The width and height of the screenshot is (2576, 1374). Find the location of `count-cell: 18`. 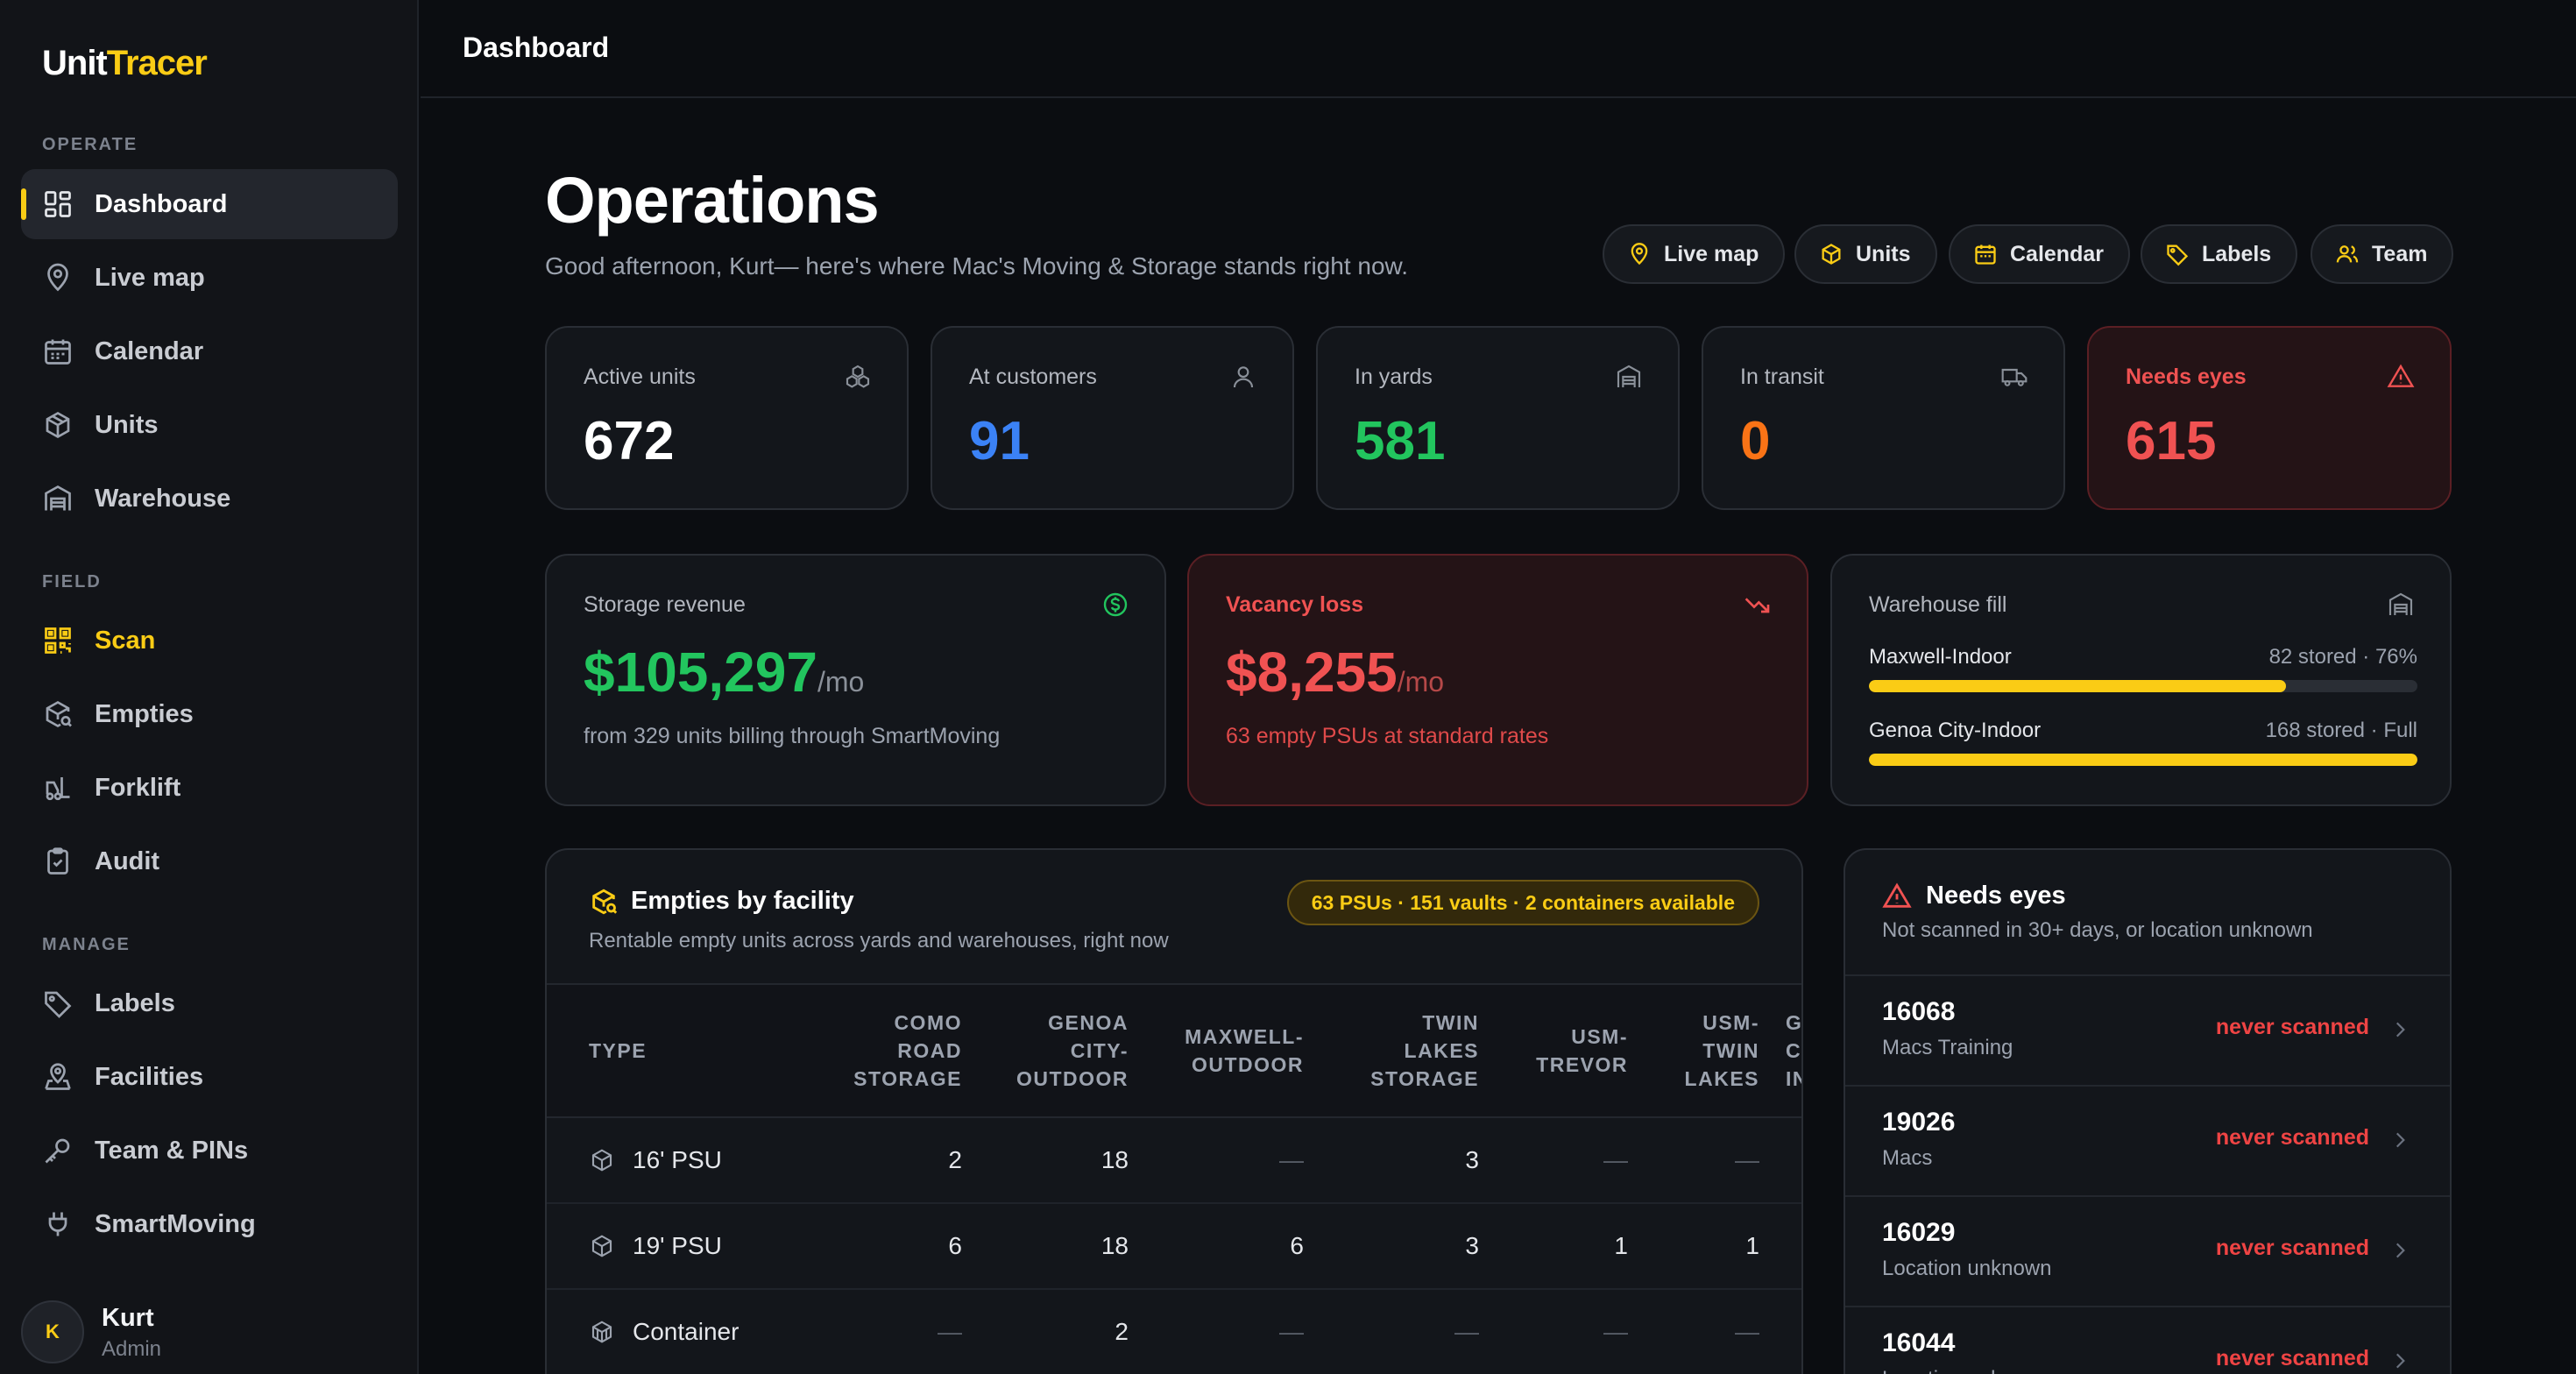

count-cell: 18 is located at coordinates (1059, 1246).